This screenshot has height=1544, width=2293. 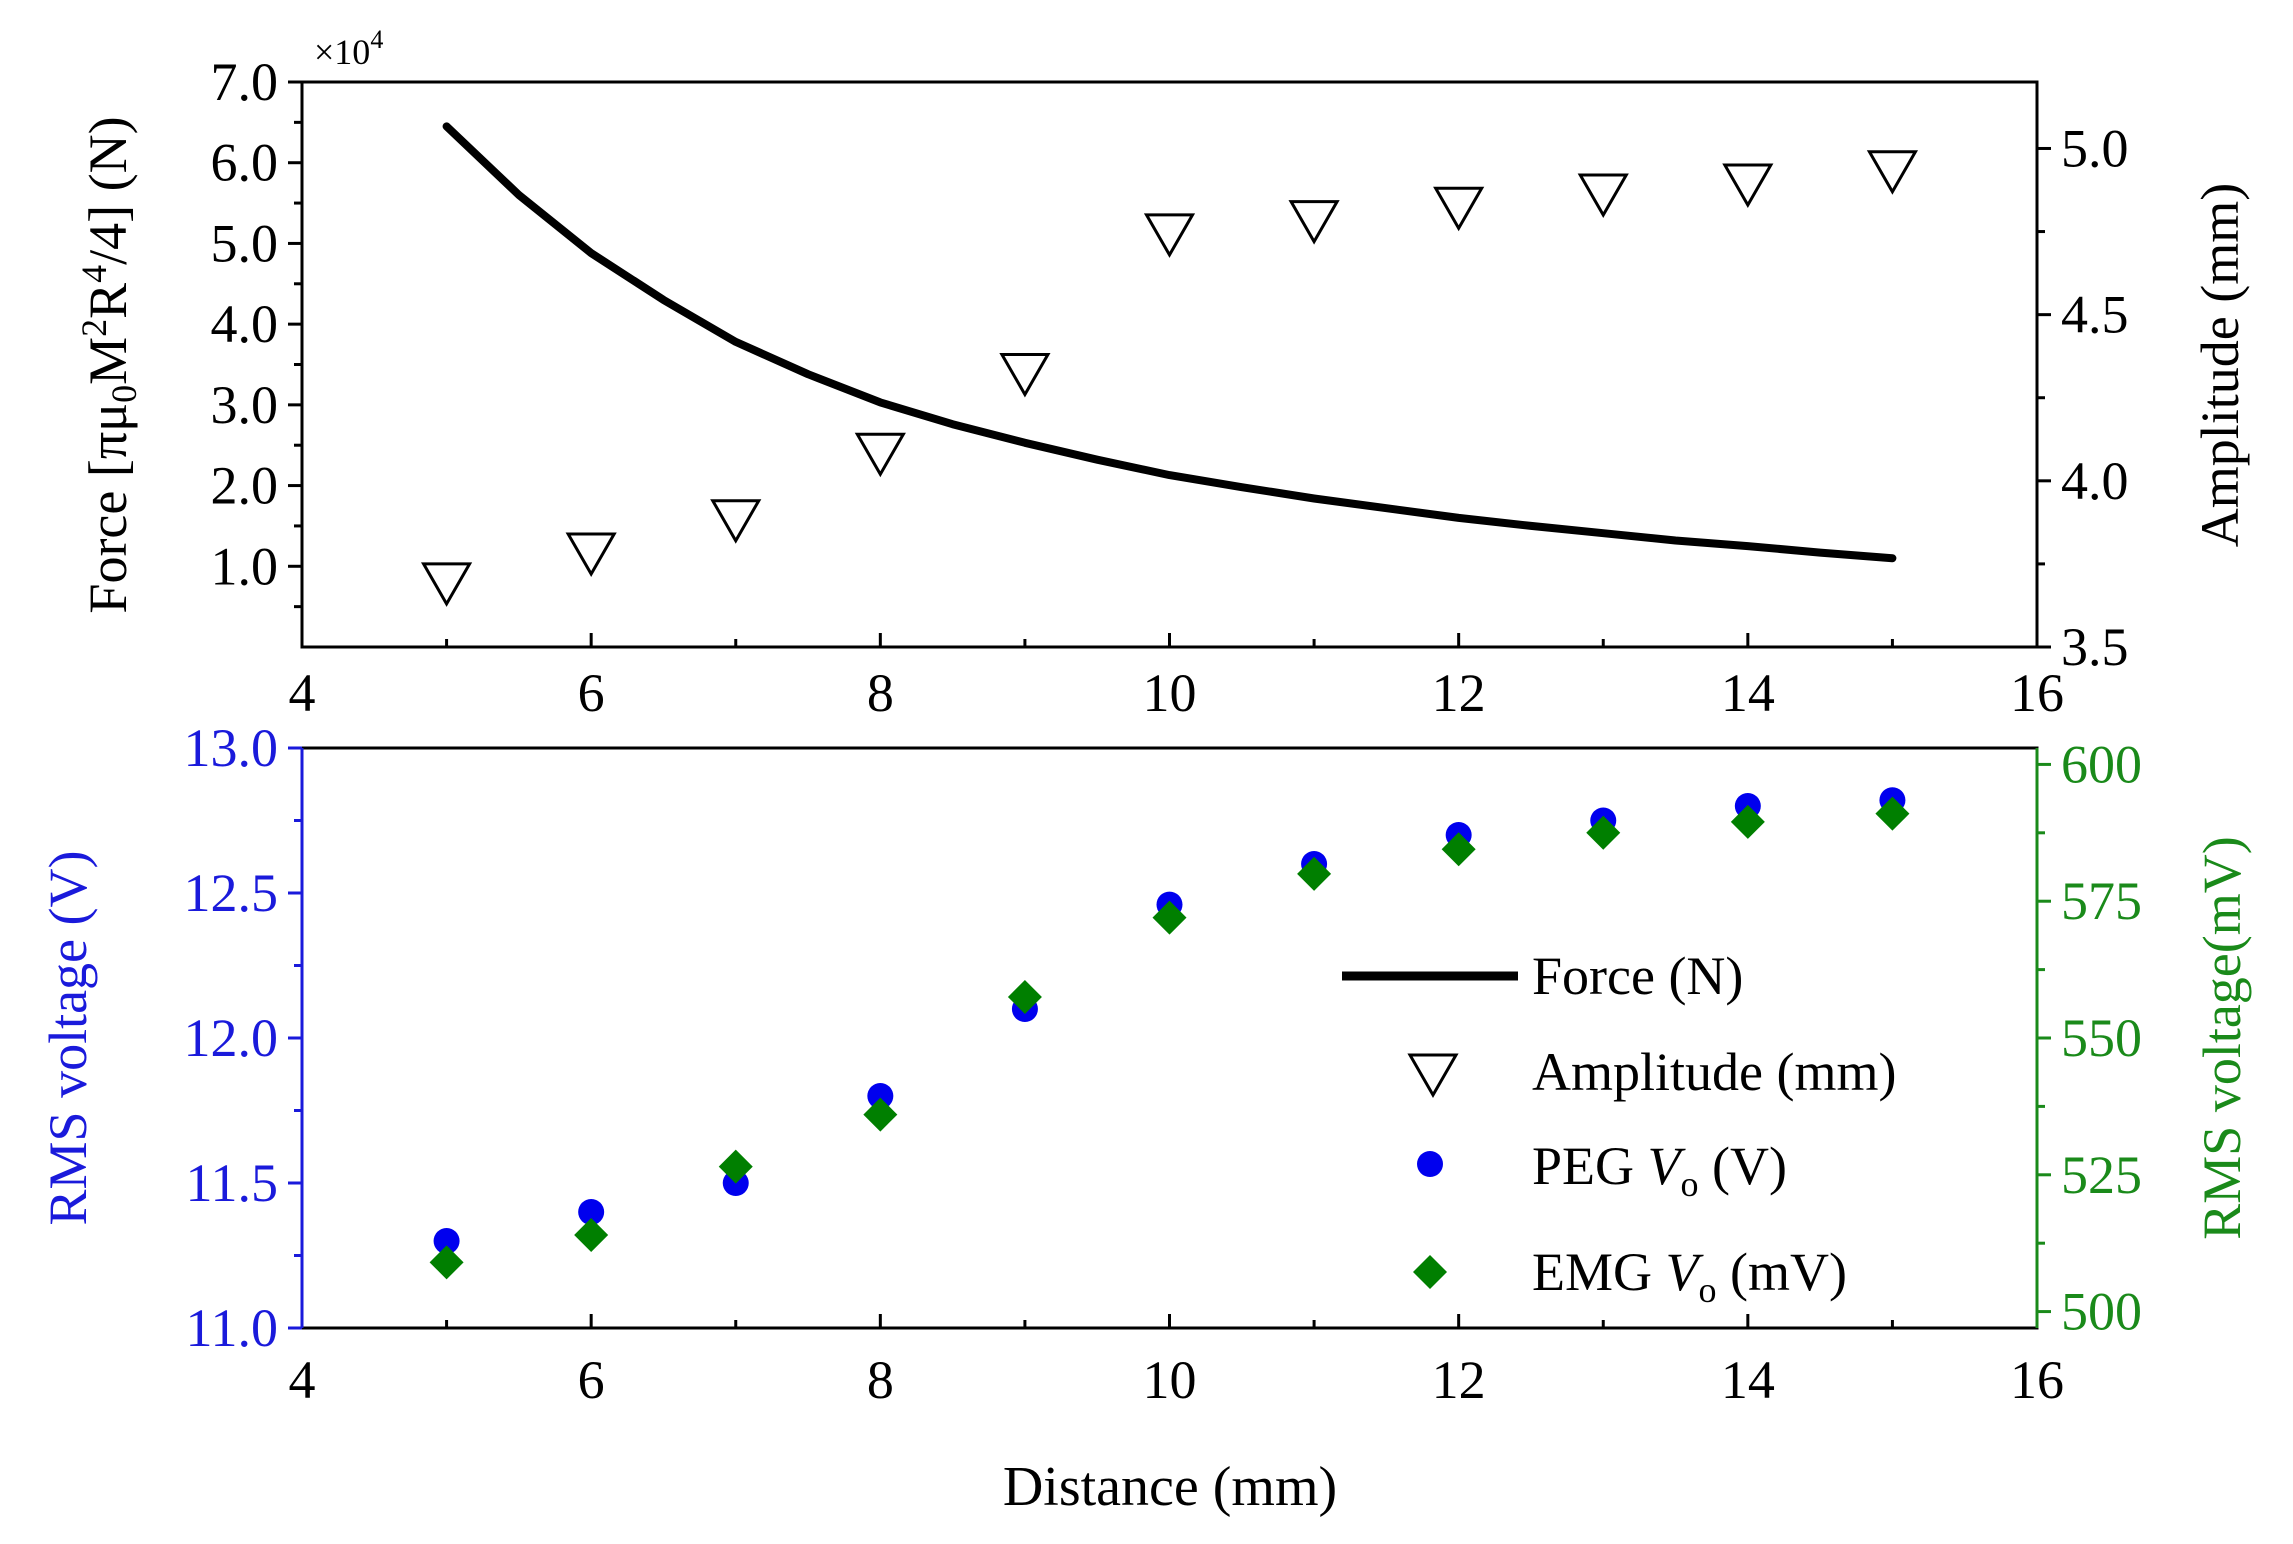 What do you see at coordinates (1459, 693) in the screenshot?
I see `top-x-tick-label: 12` at bounding box center [1459, 693].